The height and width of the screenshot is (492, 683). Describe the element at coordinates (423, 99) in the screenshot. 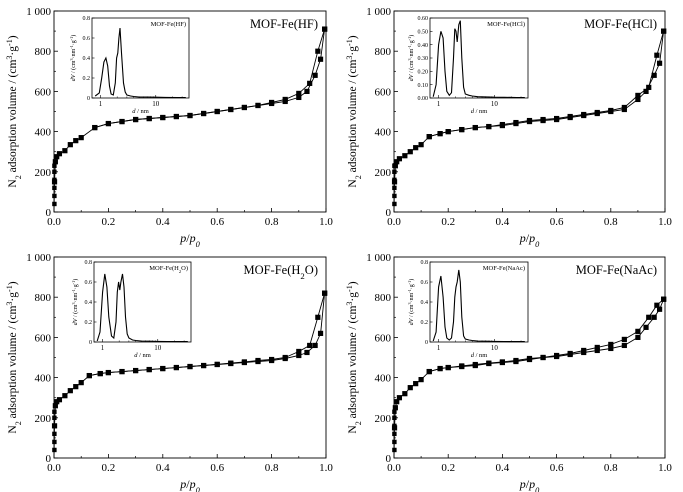

I see `inset-y-tick-label: 0.00` at that location.